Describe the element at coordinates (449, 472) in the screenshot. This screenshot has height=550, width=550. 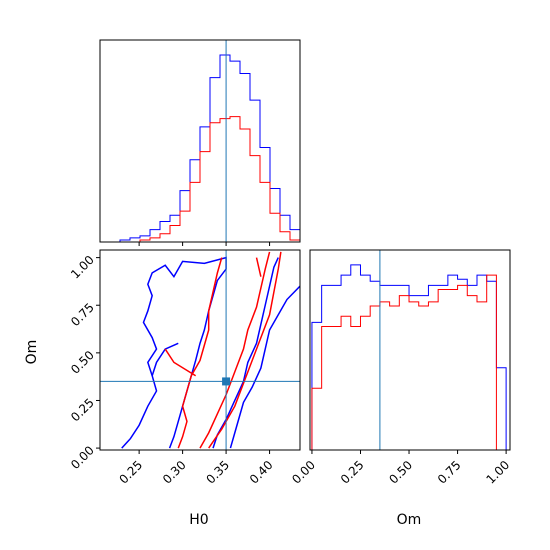
I see `om-hist-xtick-label-3: 0.75` at that location.